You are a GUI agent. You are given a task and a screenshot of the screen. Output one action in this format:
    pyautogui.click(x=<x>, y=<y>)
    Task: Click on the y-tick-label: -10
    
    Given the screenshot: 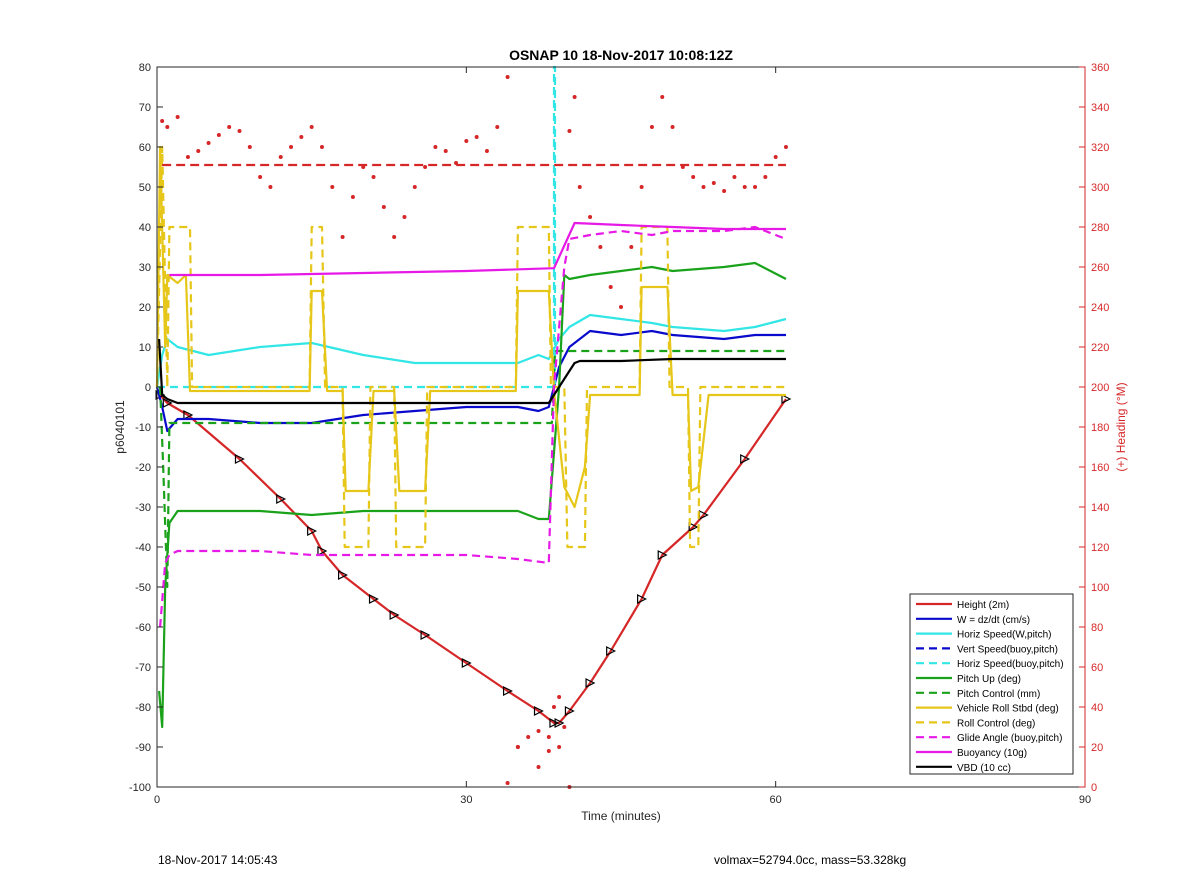 What is the action you would take?
    pyautogui.click(x=143, y=428)
    